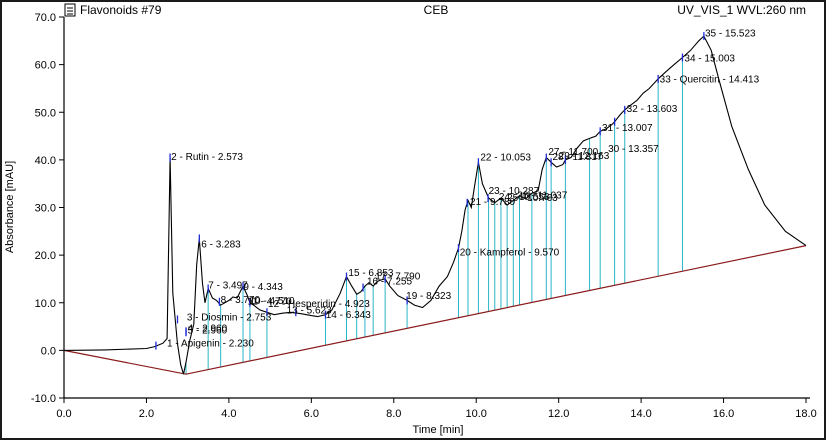 The image size is (826, 440). I want to click on peak-label: 27 - 11.700, so click(573, 152).